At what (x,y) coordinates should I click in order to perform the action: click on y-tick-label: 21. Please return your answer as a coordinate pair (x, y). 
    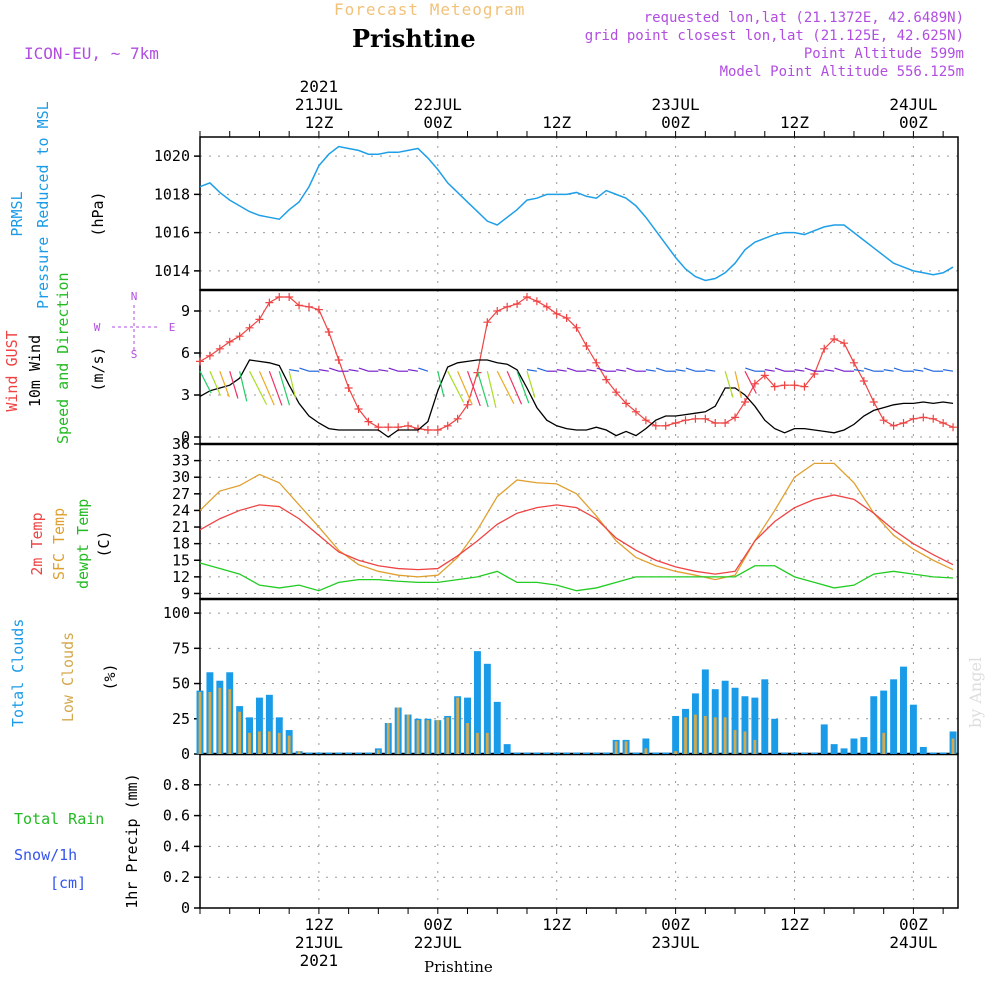
    Looking at the image, I should click on (181, 527).